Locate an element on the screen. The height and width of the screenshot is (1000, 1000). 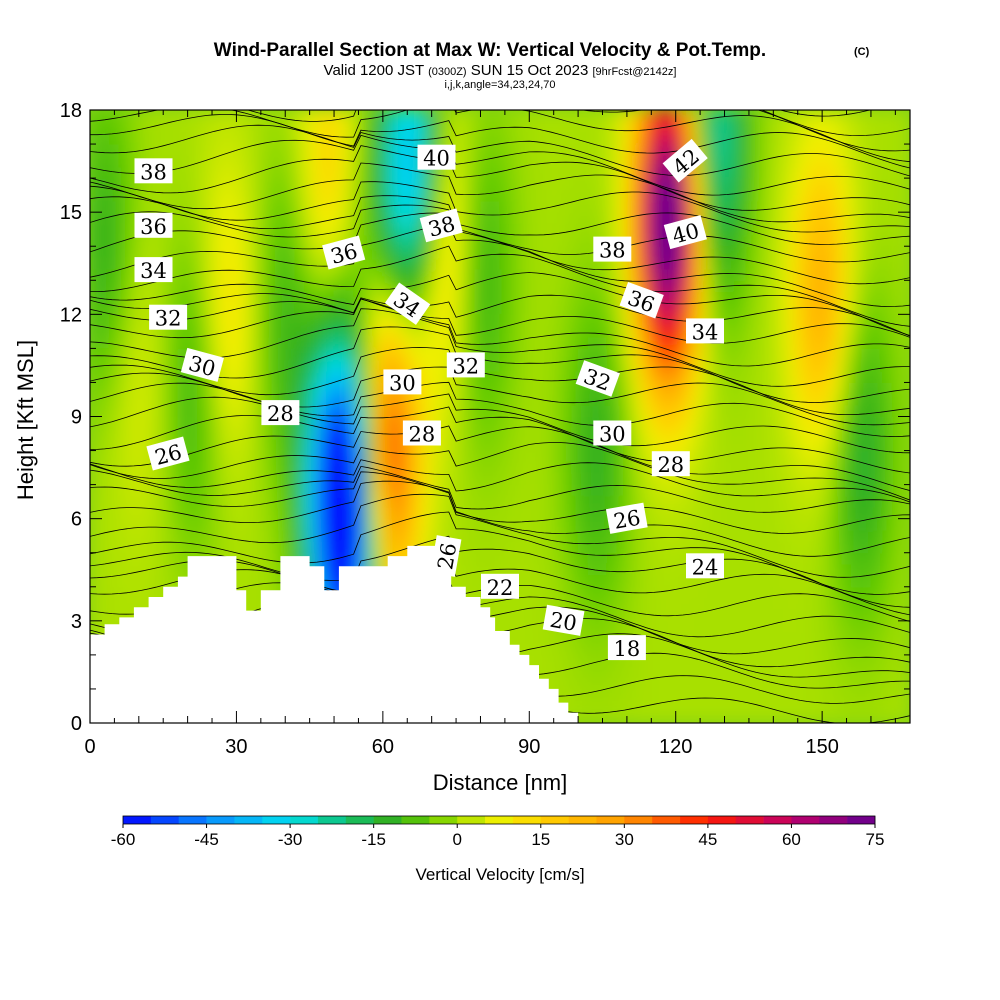
y-tick-label: 9 is located at coordinates (76, 418).